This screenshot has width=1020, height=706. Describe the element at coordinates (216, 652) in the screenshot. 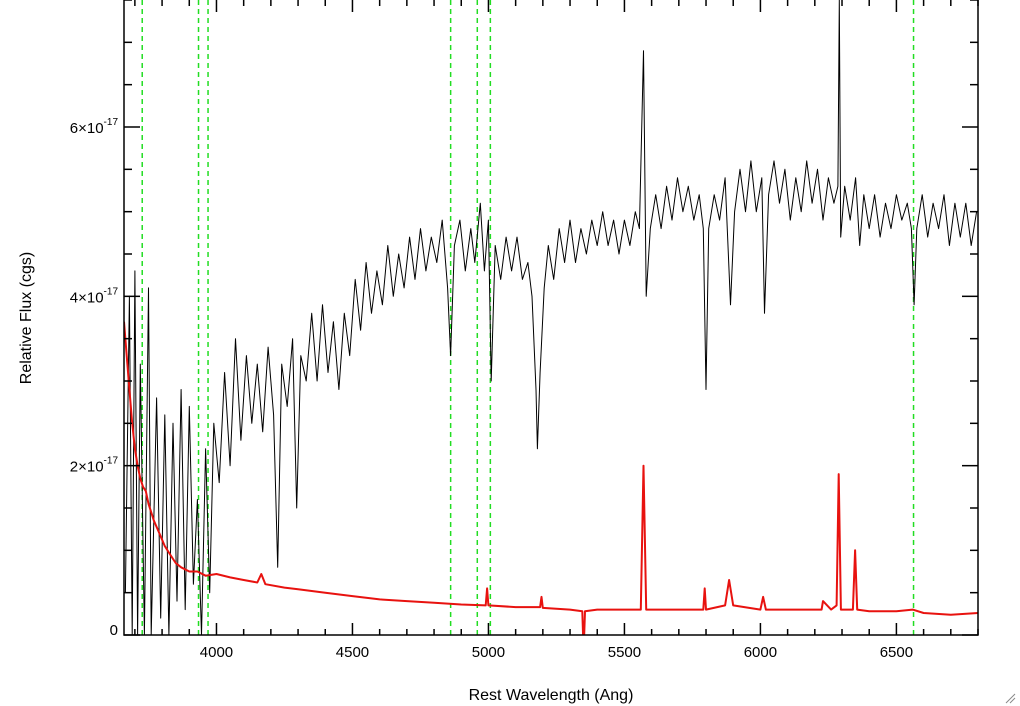

I see `x-tick-label: 4000` at that location.